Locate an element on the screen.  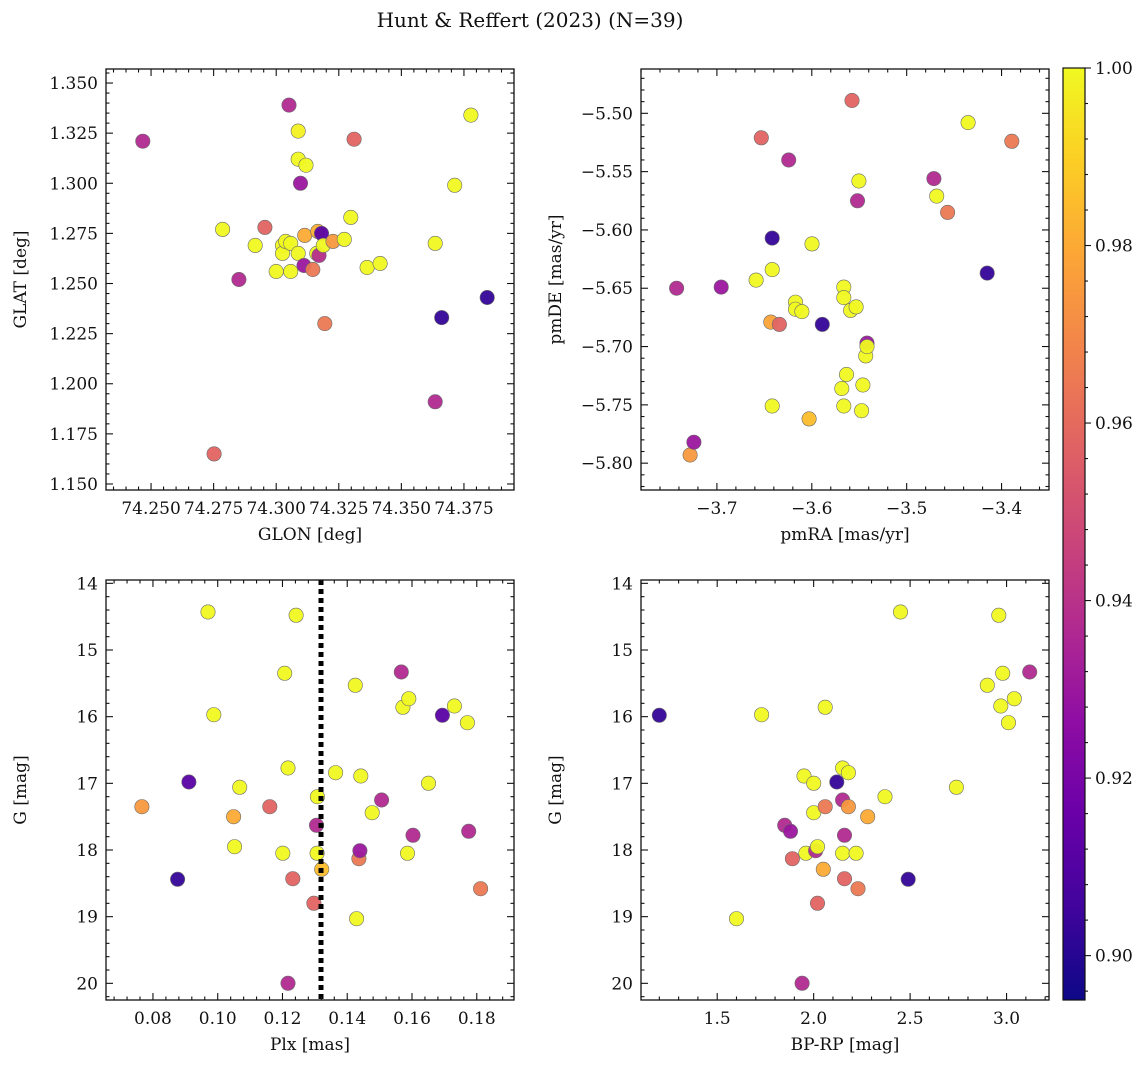
y-tick-label: 1.350 is located at coordinates (73, 84).